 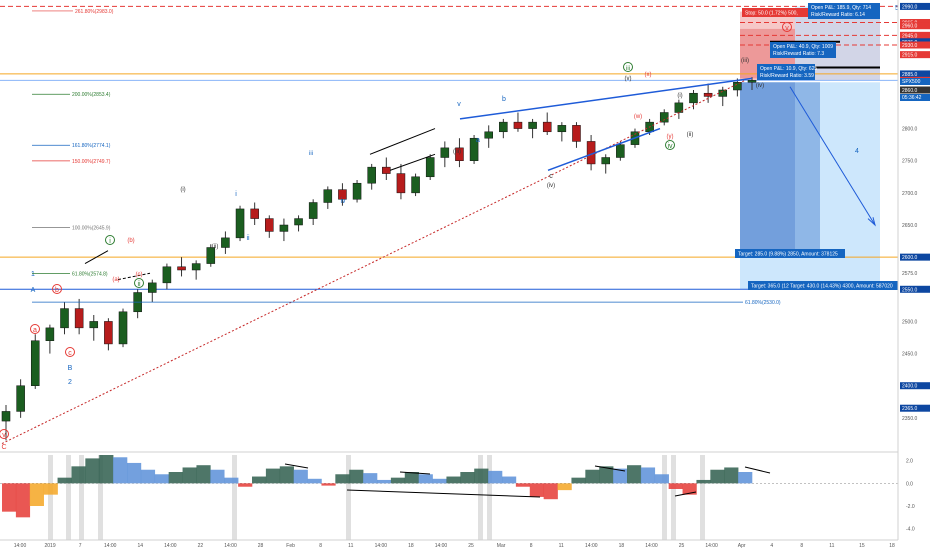 I want to click on wave-label: C, so click(x=3, y=447).